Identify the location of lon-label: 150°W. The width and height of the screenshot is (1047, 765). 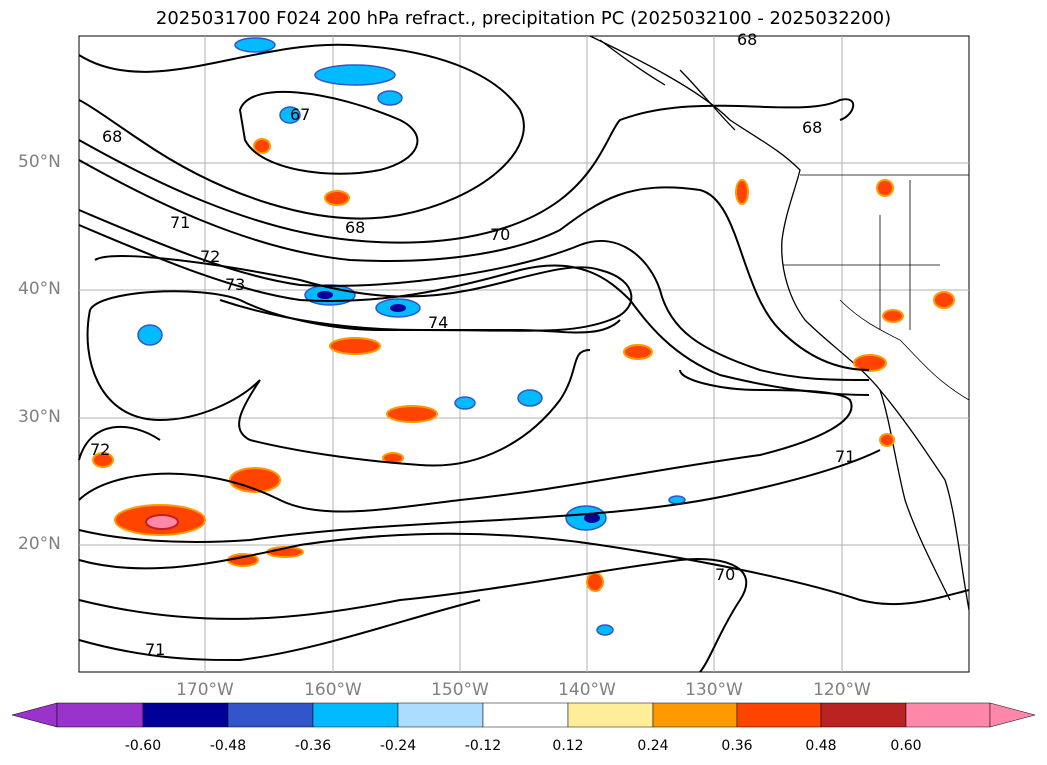
(460, 690).